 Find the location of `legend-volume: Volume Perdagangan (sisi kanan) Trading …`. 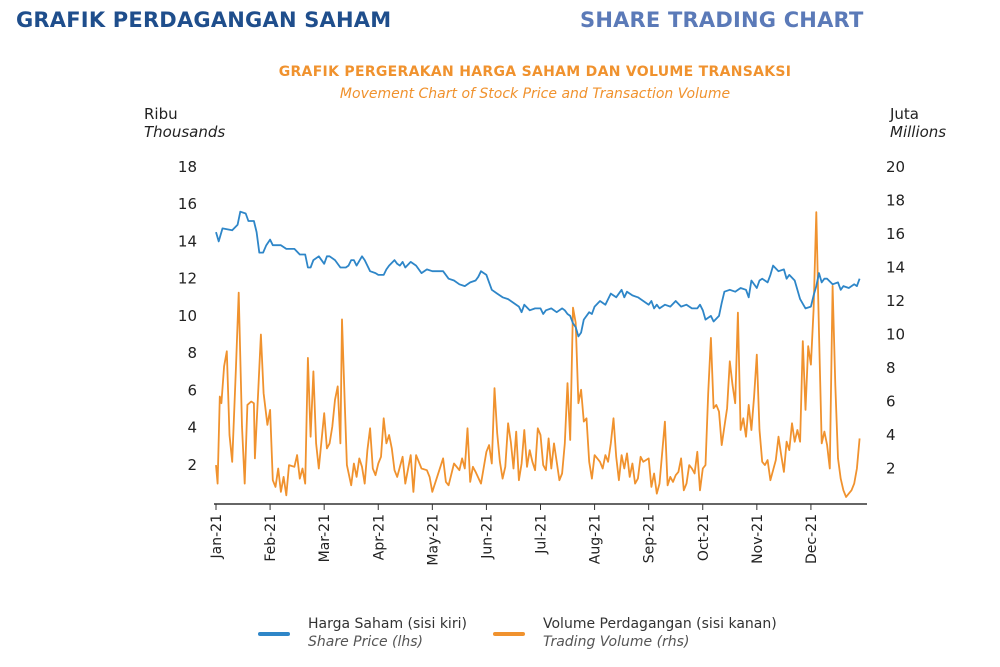

legend-volume: Volume Perdagangan (sisi kanan) Trading … is located at coordinates (635, 633).